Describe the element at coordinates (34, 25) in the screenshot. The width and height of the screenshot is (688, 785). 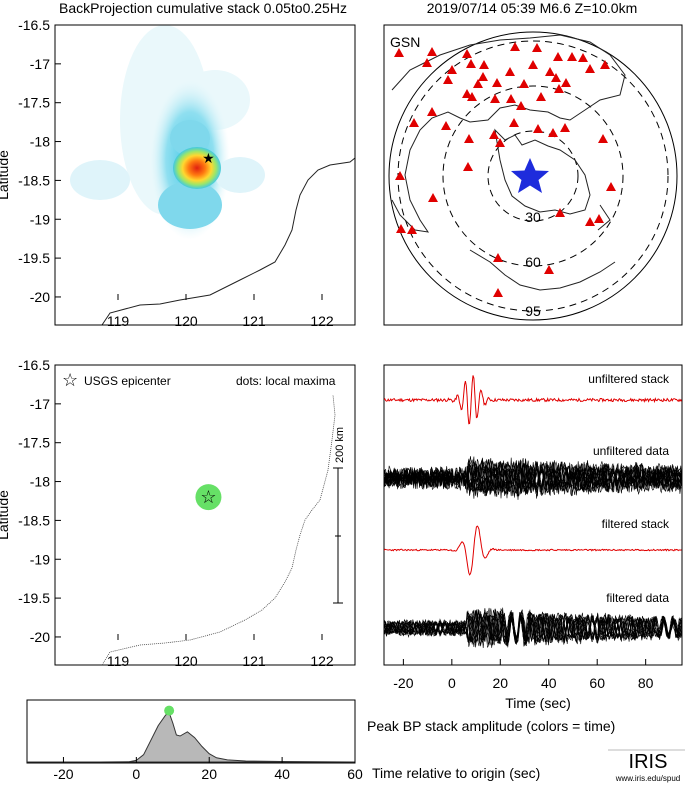
I see `top-ytick-label: -16.5` at that location.